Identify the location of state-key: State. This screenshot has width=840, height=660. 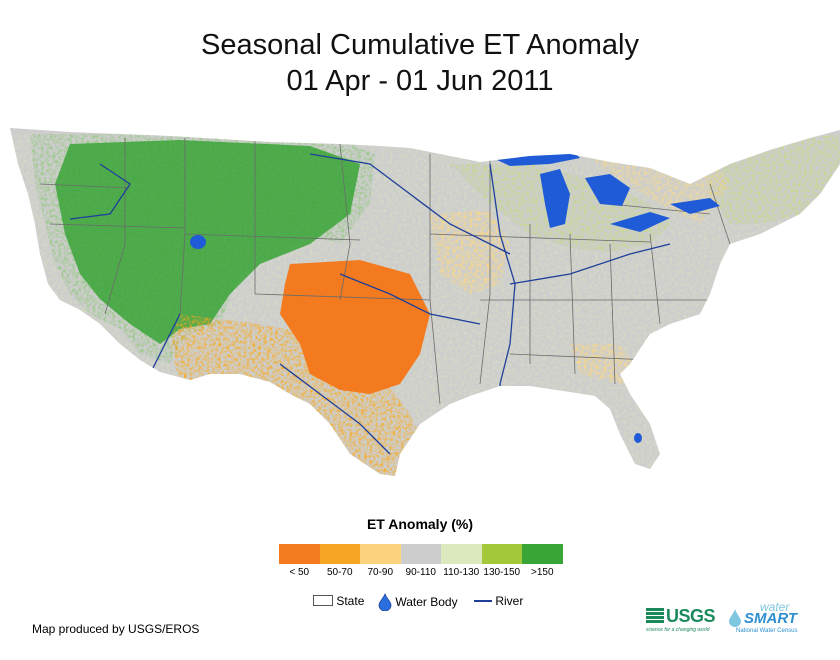
(338, 600).